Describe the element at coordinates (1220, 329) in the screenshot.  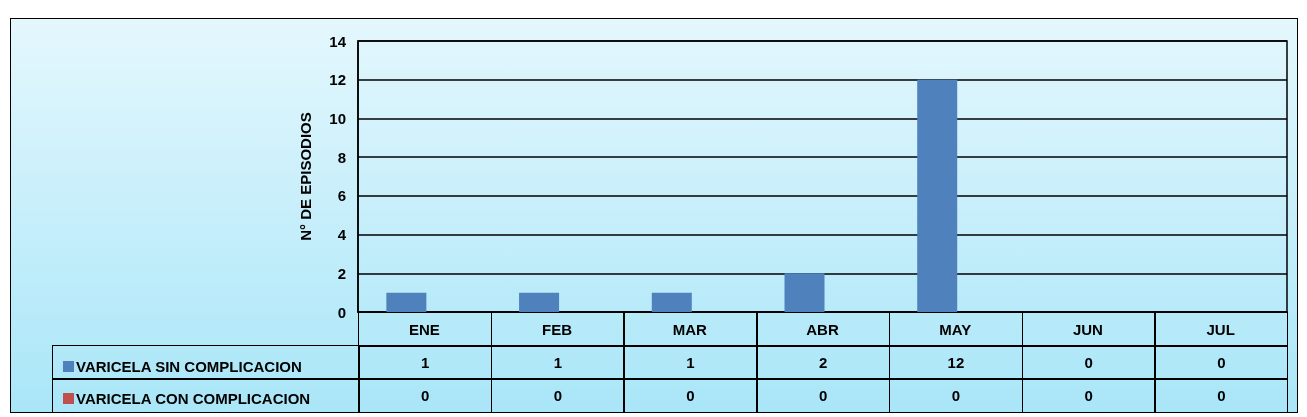
I see `x-tick-label: JUL` at that location.